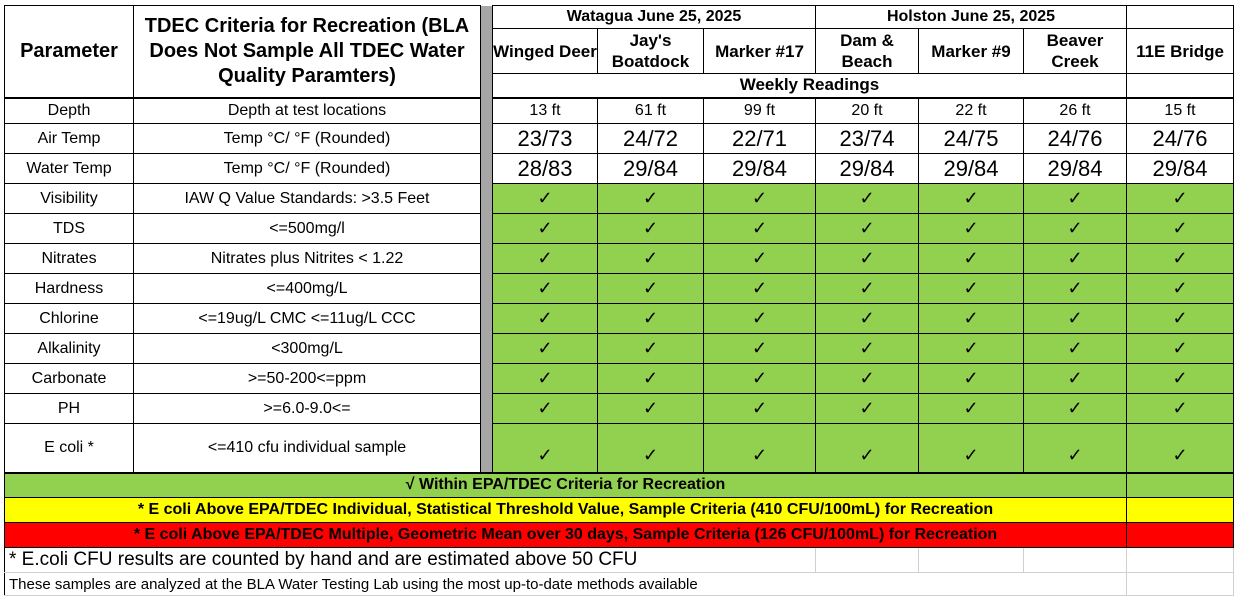 This screenshot has width=1237, height=601. Describe the element at coordinates (69, 168) in the screenshot. I see `parameter-name: Water Temp` at that location.